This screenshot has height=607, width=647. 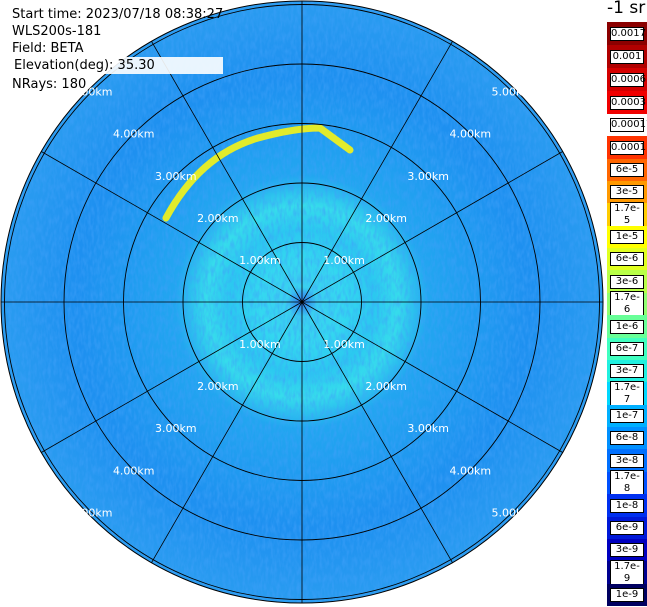 I want to click on colorbar-label: 0.0001, so click(x=628, y=147).